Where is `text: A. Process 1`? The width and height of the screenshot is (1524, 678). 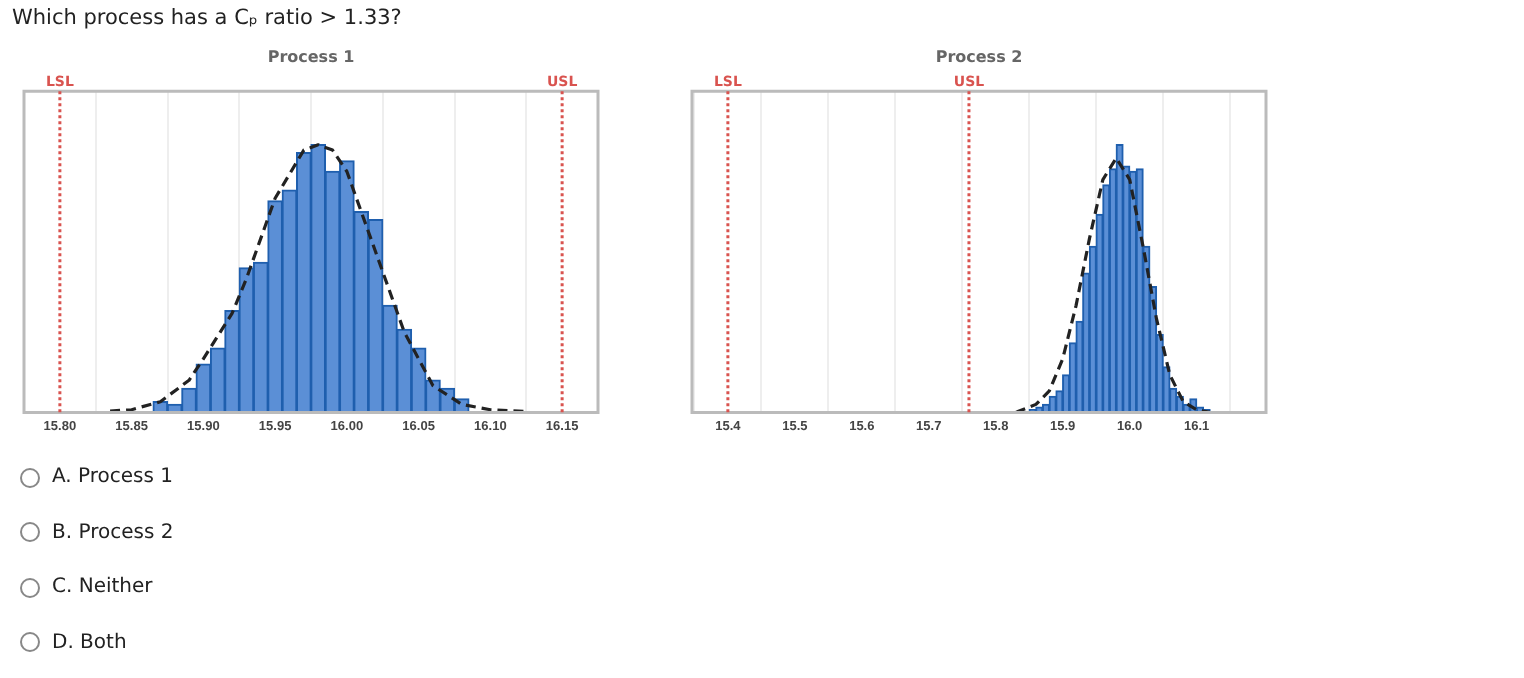 text: A. Process 1 is located at coordinates (112, 477).